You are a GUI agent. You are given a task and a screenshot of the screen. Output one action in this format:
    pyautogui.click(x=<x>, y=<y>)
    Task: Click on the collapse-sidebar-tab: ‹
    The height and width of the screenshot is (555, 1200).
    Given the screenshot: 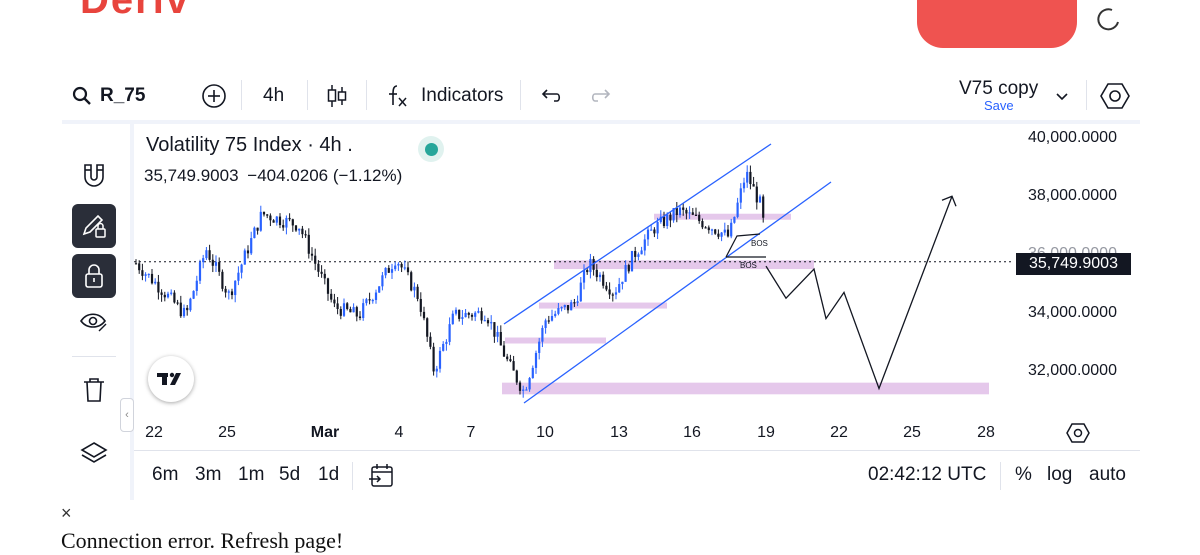 What is the action you would take?
    pyautogui.click(x=127, y=415)
    